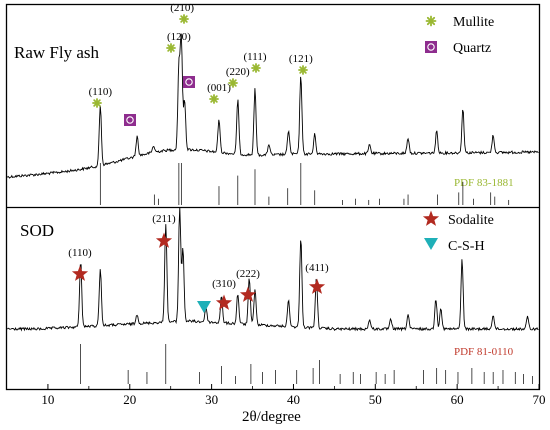 The image size is (550, 430). I want to click on hkl-label-top: (210), so click(182, 8).